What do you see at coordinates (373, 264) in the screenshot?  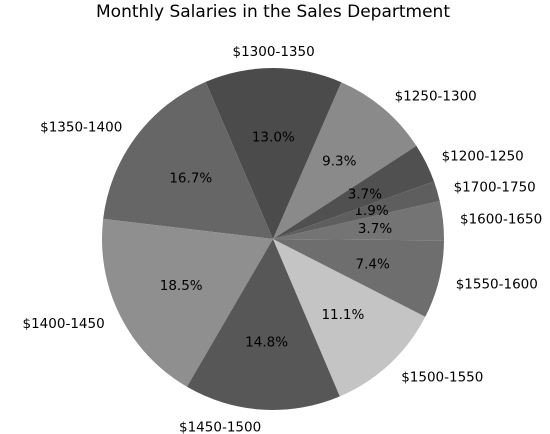 I see `slice-percent-label: 7.4%` at bounding box center [373, 264].